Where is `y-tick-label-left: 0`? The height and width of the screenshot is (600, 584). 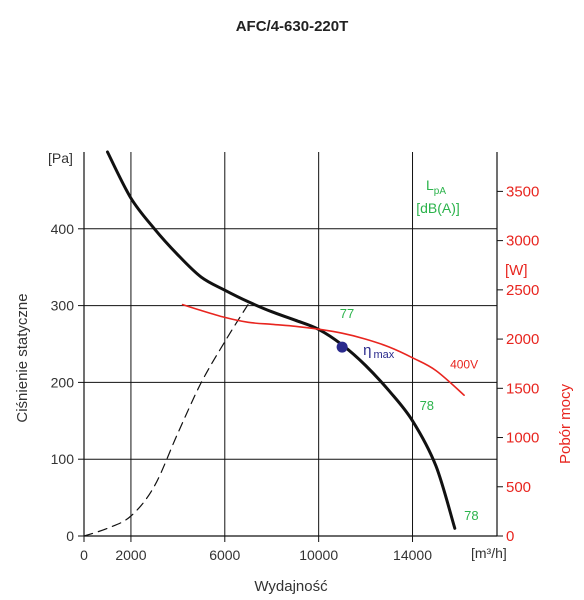 y-tick-label-left: 0 is located at coordinates (70, 536).